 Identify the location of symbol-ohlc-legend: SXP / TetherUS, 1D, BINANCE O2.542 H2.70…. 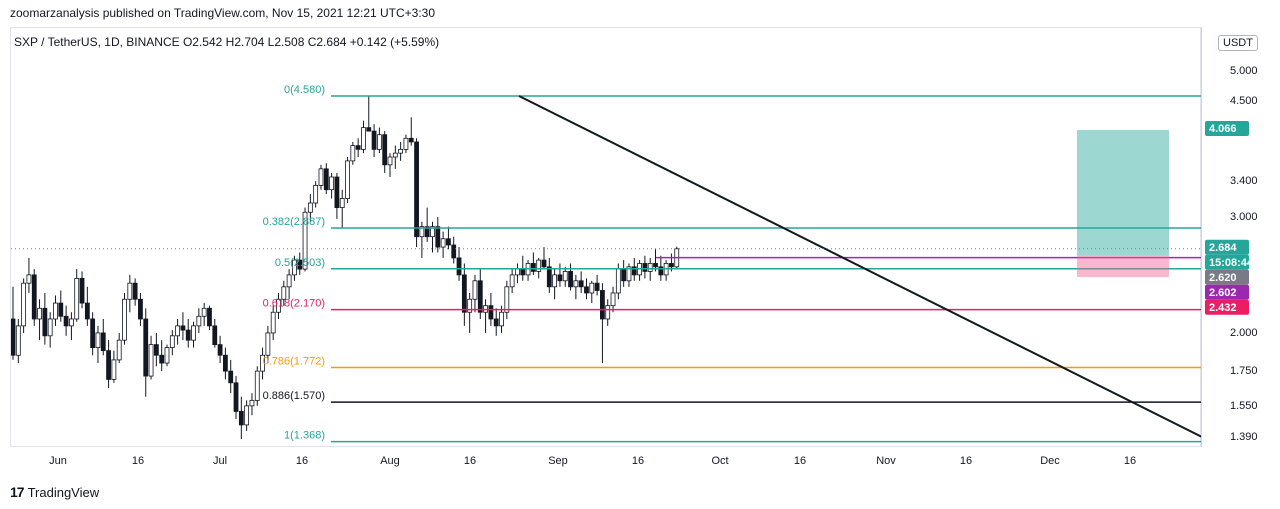
(227, 42).